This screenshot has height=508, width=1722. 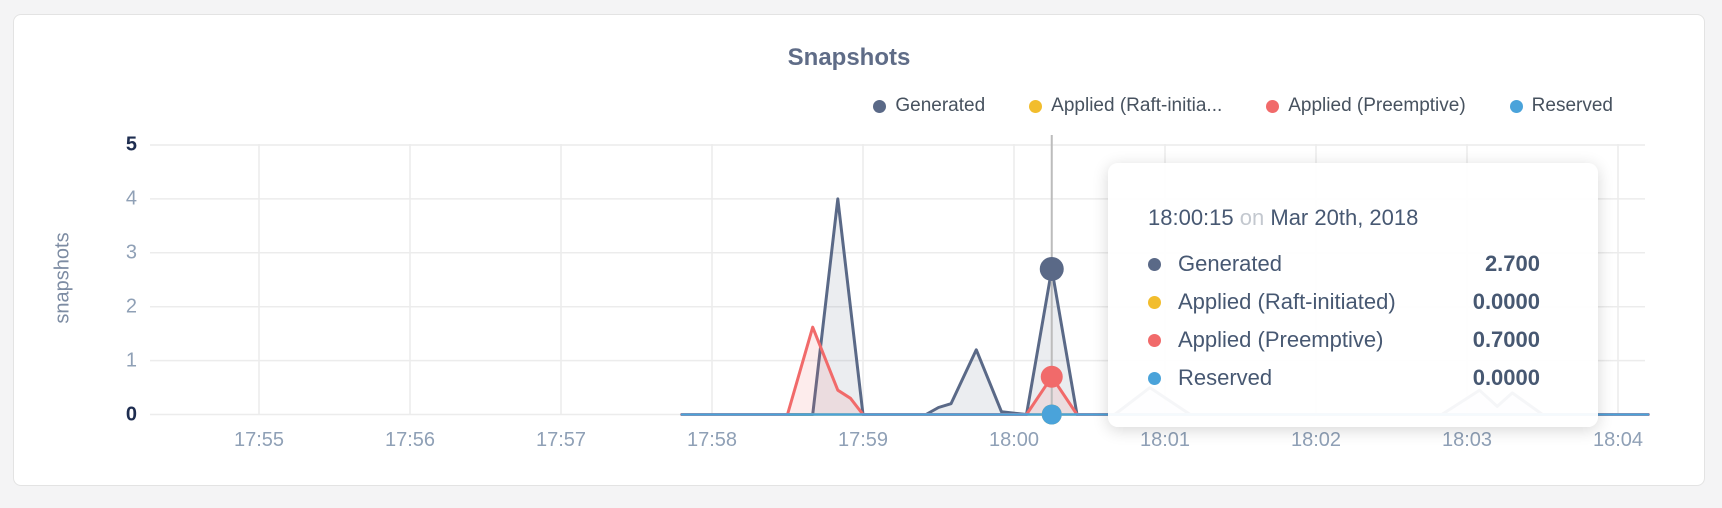 What do you see at coordinates (1154, 264) in the screenshot?
I see `generated-dot-icon` at bounding box center [1154, 264].